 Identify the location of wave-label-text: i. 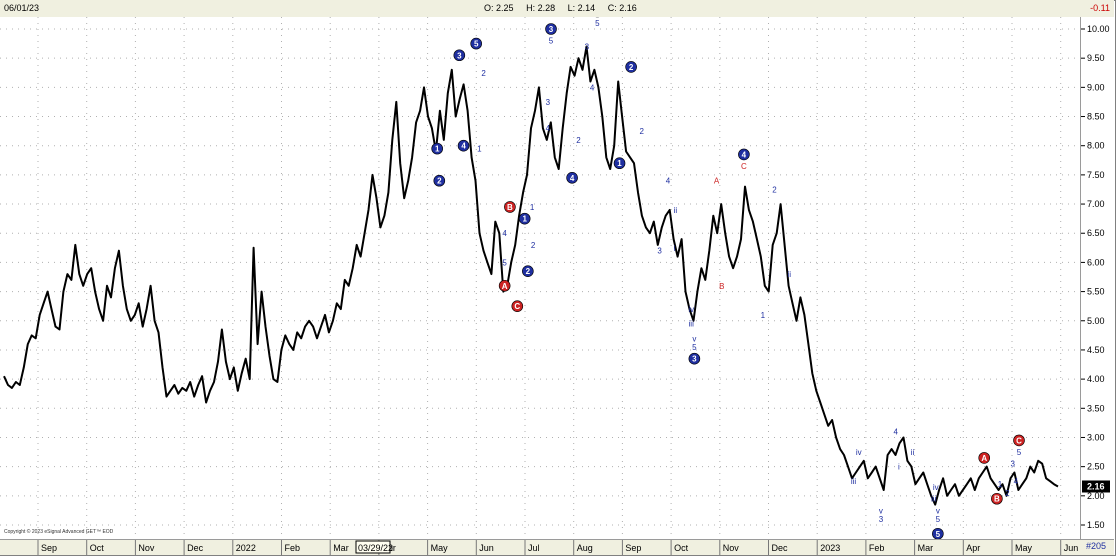
(674, 248).